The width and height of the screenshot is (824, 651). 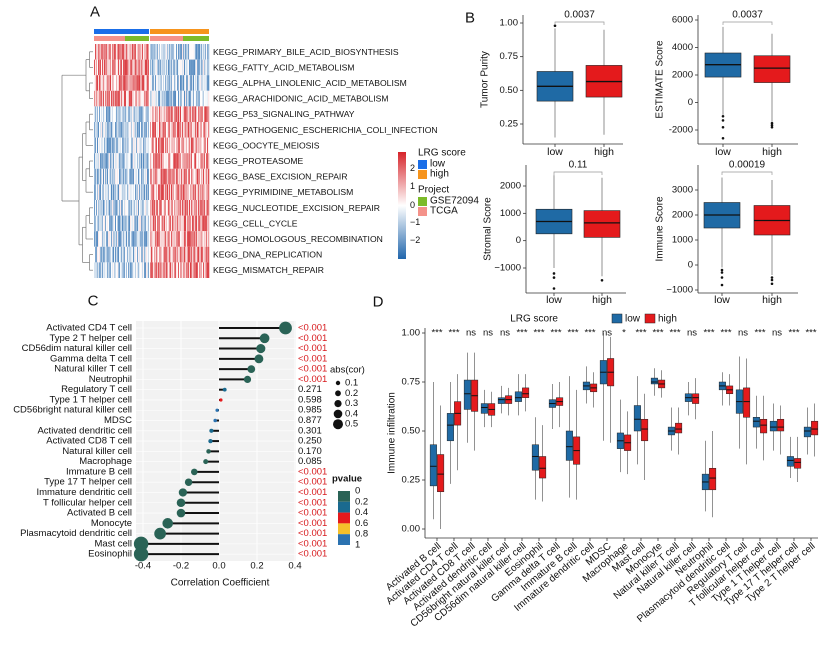 What do you see at coordinates (488, 229) in the screenshot?
I see `y-axis-label: Stromal Score` at bounding box center [488, 229].